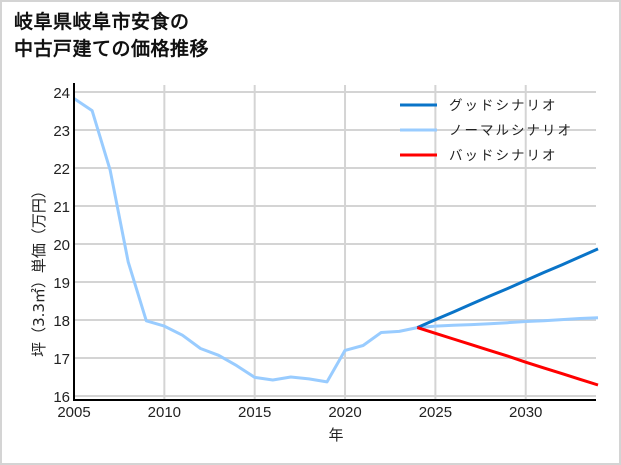 Image resolution: width=621 pixels, height=465 pixels. Describe the element at coordinates (507, 356) in the screenshot. I see `series-line-bad` at that location.